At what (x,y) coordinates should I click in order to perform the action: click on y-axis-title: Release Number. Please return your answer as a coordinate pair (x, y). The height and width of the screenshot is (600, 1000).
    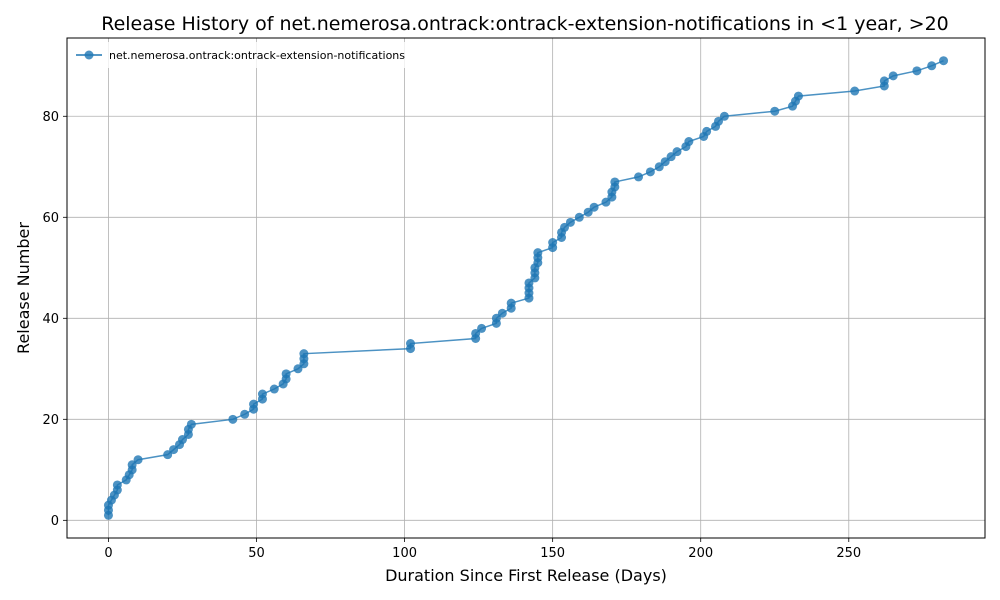
    Looking at the image, I should click on (23, 288).